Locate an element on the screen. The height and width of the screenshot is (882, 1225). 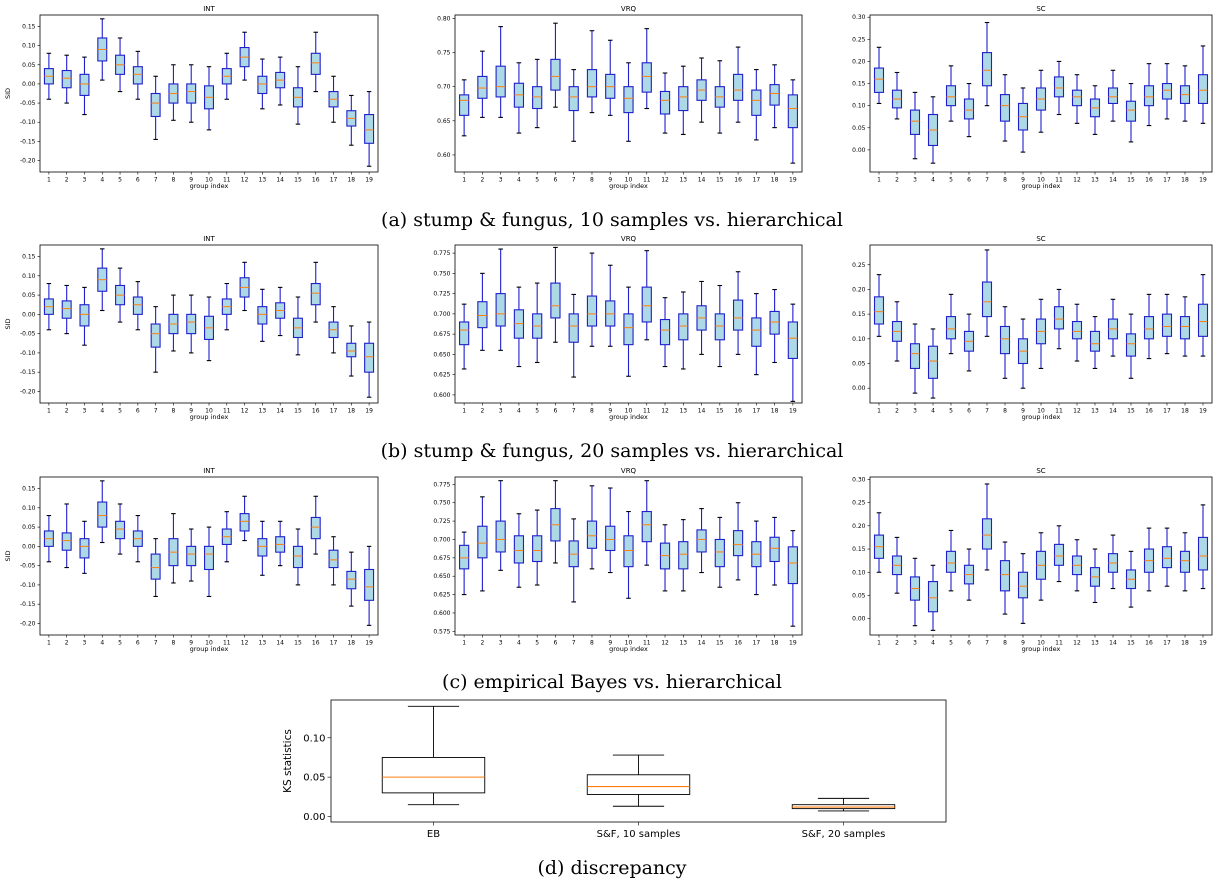
y-tick-label: 0.700 is located at coordinates (441, 539).